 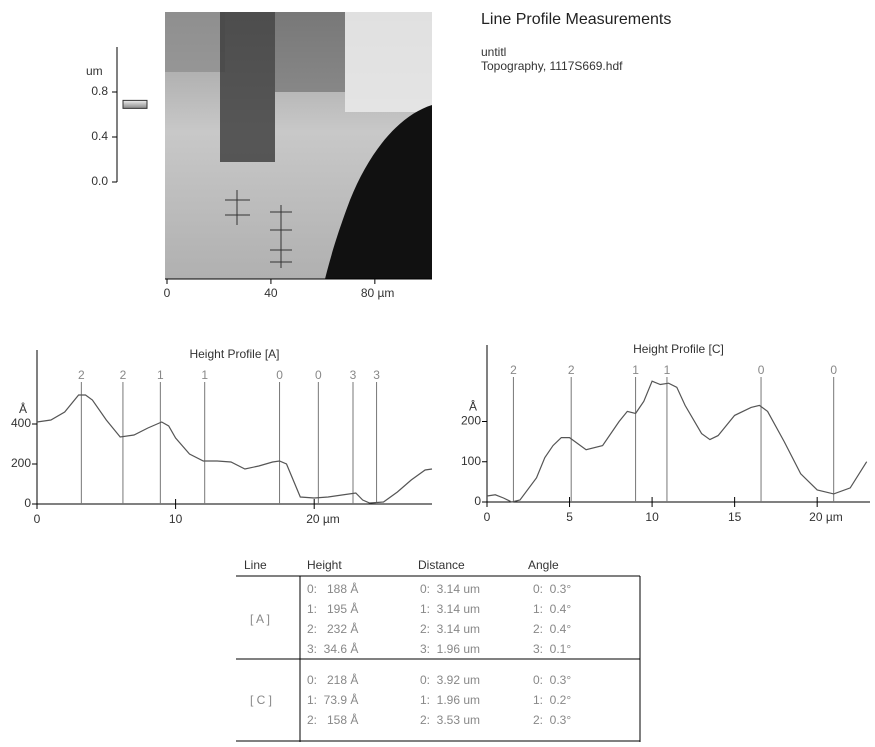 What do you see at coordinates (552, 649) in the screenshot?
I see `cell: 3: 0.1°` at bounding box center [552, 649].